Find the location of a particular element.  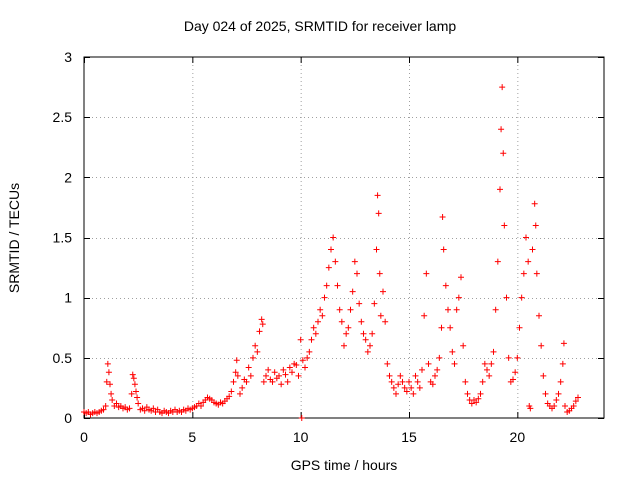

y-axis-label: SRMTID / TECUs is located at coordinates (14, 238).